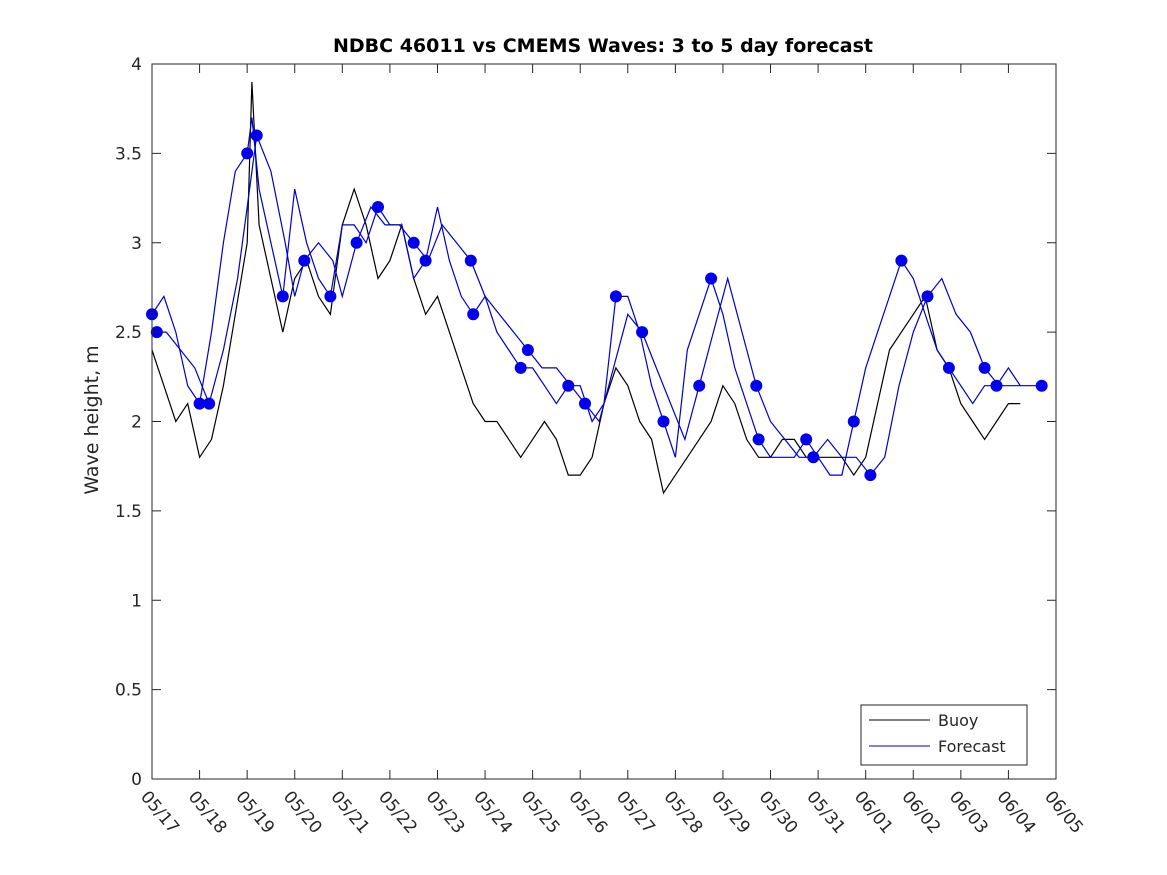 This screenshot has width=1167, height=875. I want to click on y-tick-label: 0, so click(136, 780).